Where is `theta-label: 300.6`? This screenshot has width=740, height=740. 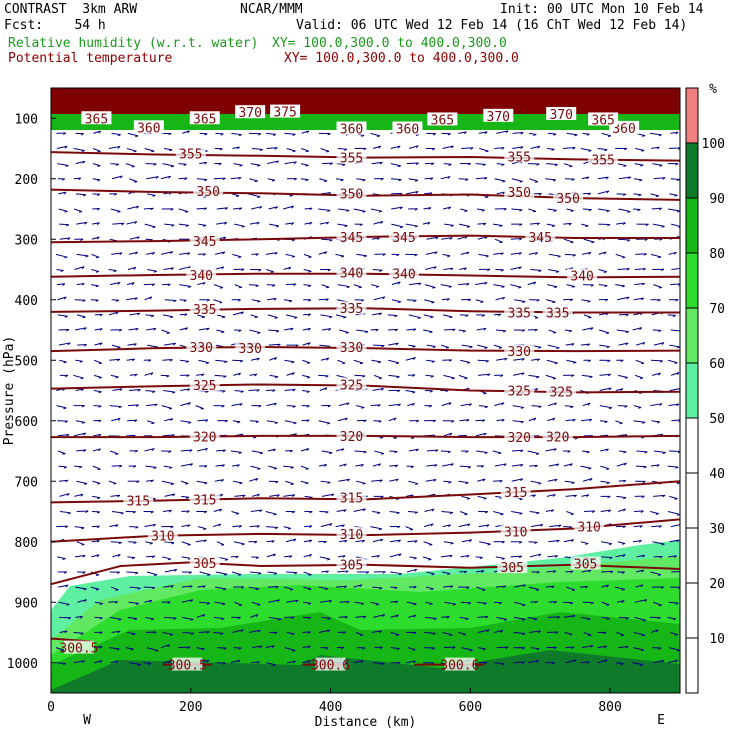
theta-label: 300.6 is located at coordinates (459, 666).